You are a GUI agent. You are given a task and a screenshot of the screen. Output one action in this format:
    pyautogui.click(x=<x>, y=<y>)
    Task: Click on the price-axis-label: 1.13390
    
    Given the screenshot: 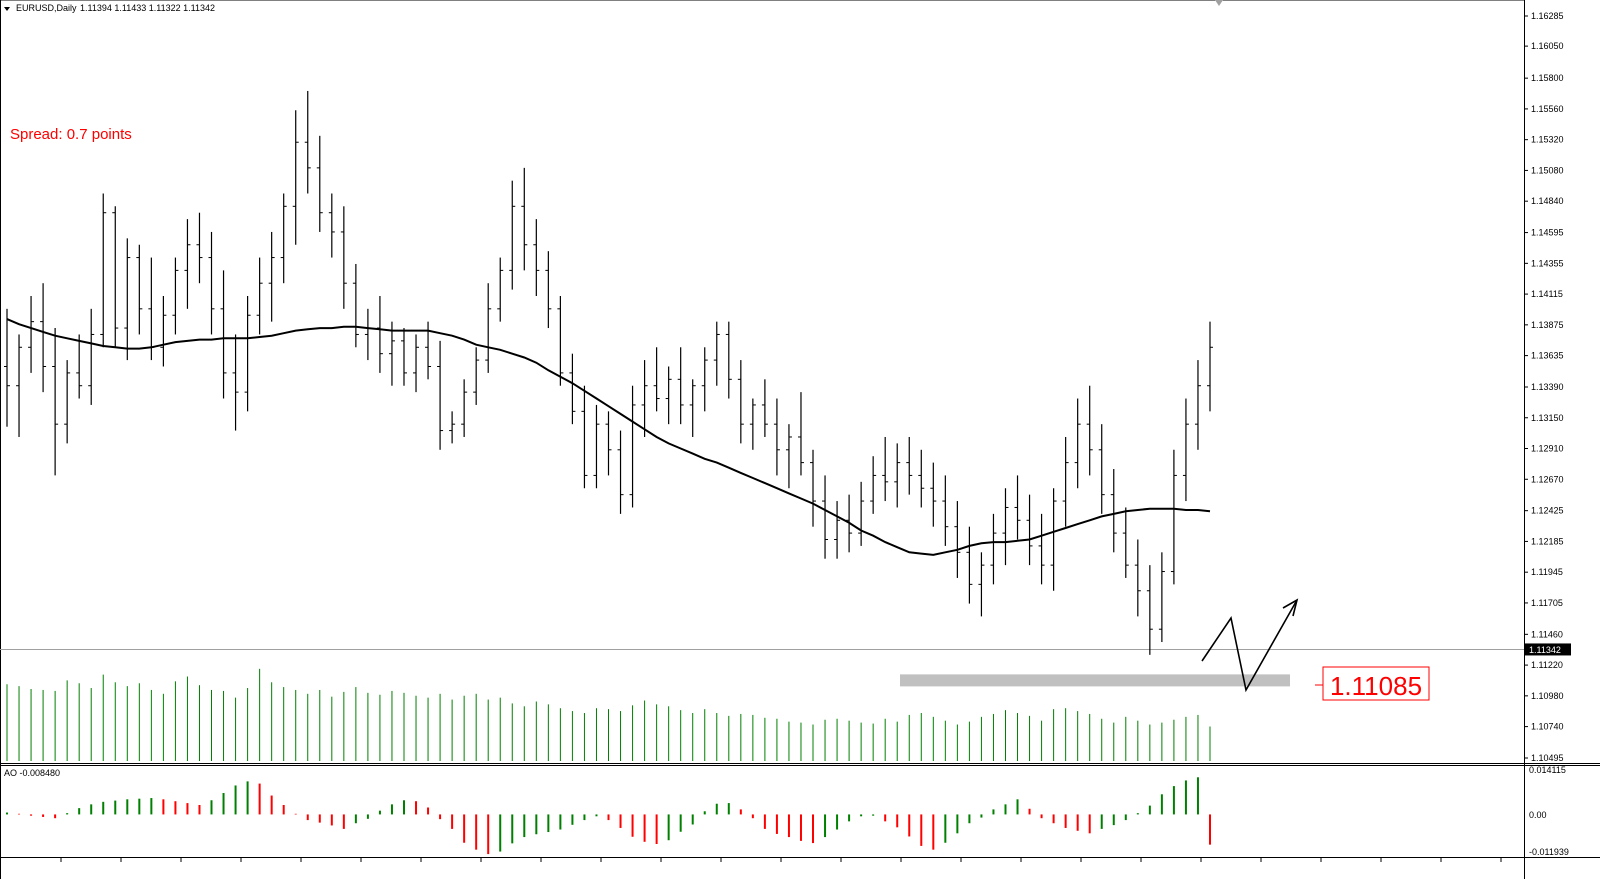 What is the action you would take?
    pyautogui.click(x=1547, y=387)
    